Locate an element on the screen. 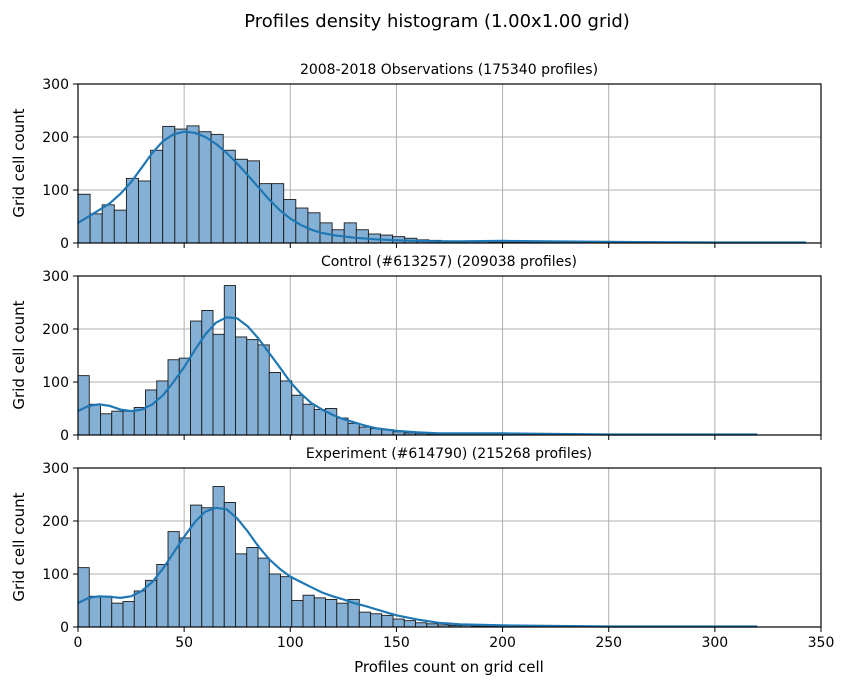 Image resolution: width=849 pixels, height=687 pixels. x-tick-label: 150 is located at coordinates (396, 643).